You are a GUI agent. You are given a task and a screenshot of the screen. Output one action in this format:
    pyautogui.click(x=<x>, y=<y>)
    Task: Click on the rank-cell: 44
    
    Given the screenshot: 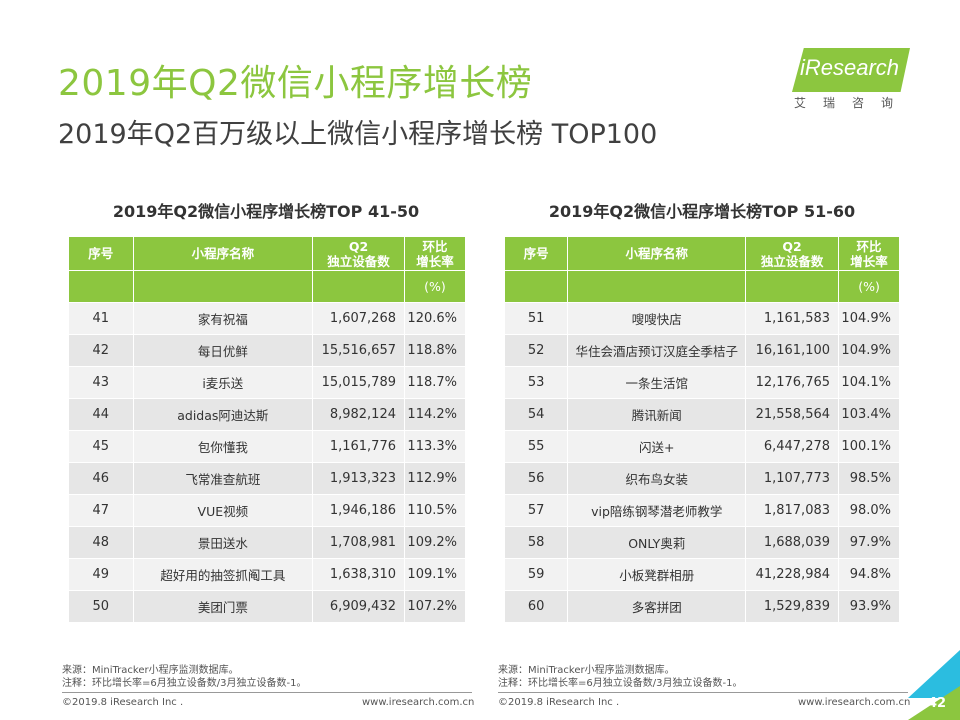 What is the action you would take?
    pyautogui.click(x=101, y=414)
    